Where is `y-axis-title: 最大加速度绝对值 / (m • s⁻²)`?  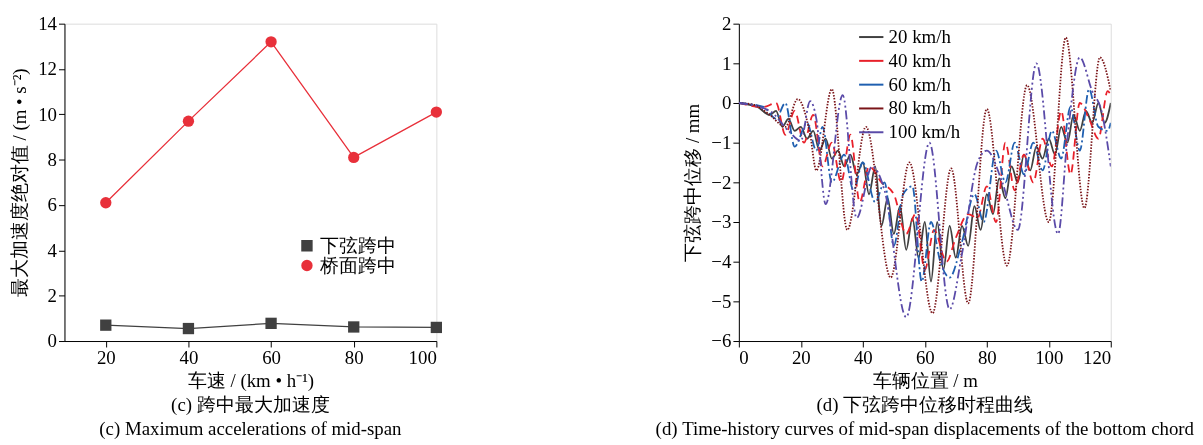
y-axis-title: 最大加速度绝对值 / (m • s⁻²) is located at coordinates (20, 183).